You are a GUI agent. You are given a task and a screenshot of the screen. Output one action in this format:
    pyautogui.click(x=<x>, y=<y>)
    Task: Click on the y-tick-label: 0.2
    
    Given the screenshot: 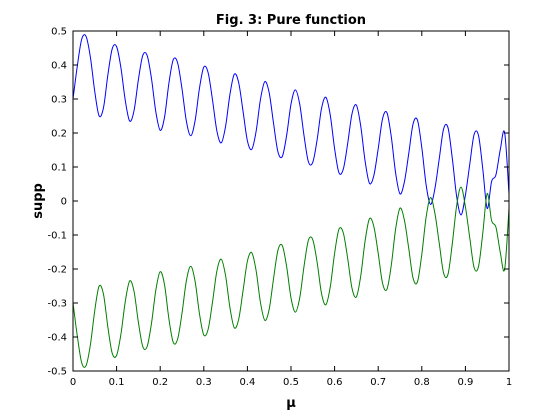 What is the action you would take?
    pyautogui.click(x=59, y=134)
    